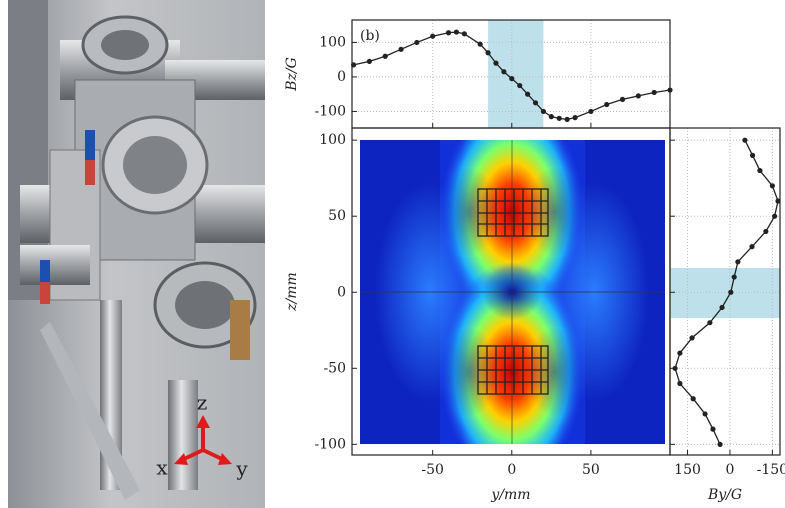  Describe the element at coordinates (771, 470) in the screenshot. I see `x-tick-label: -150` at that location.